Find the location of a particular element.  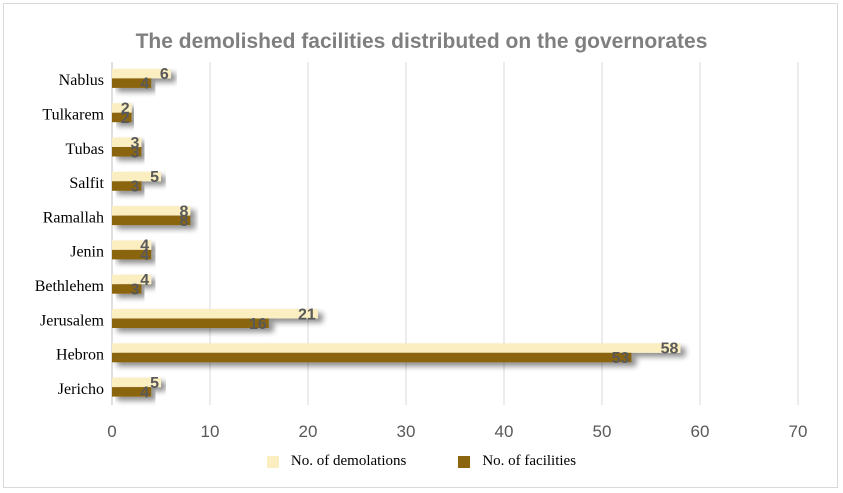

legend: No. of demolations No. of facilities is located at coordinates (421, 461).